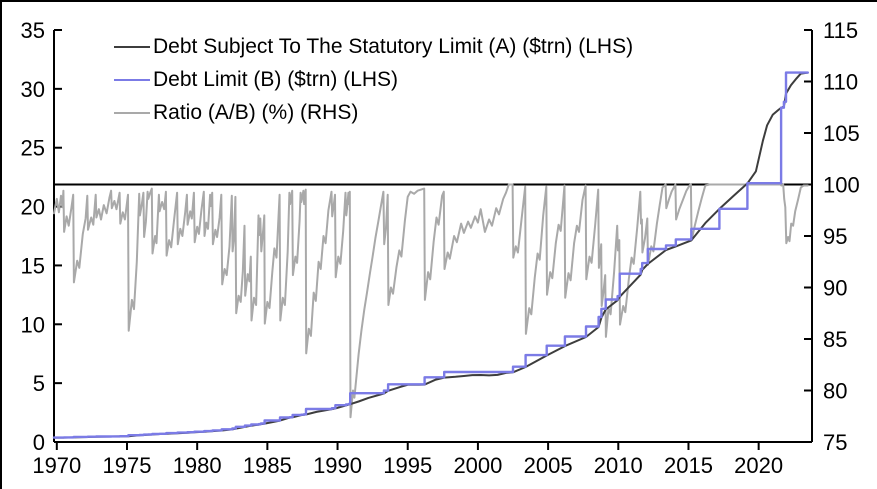  What do you see at coordinates (835, 288) in the screenshot?
I see `right-axis-tick-label: 90` at bounding box center [835, 288].